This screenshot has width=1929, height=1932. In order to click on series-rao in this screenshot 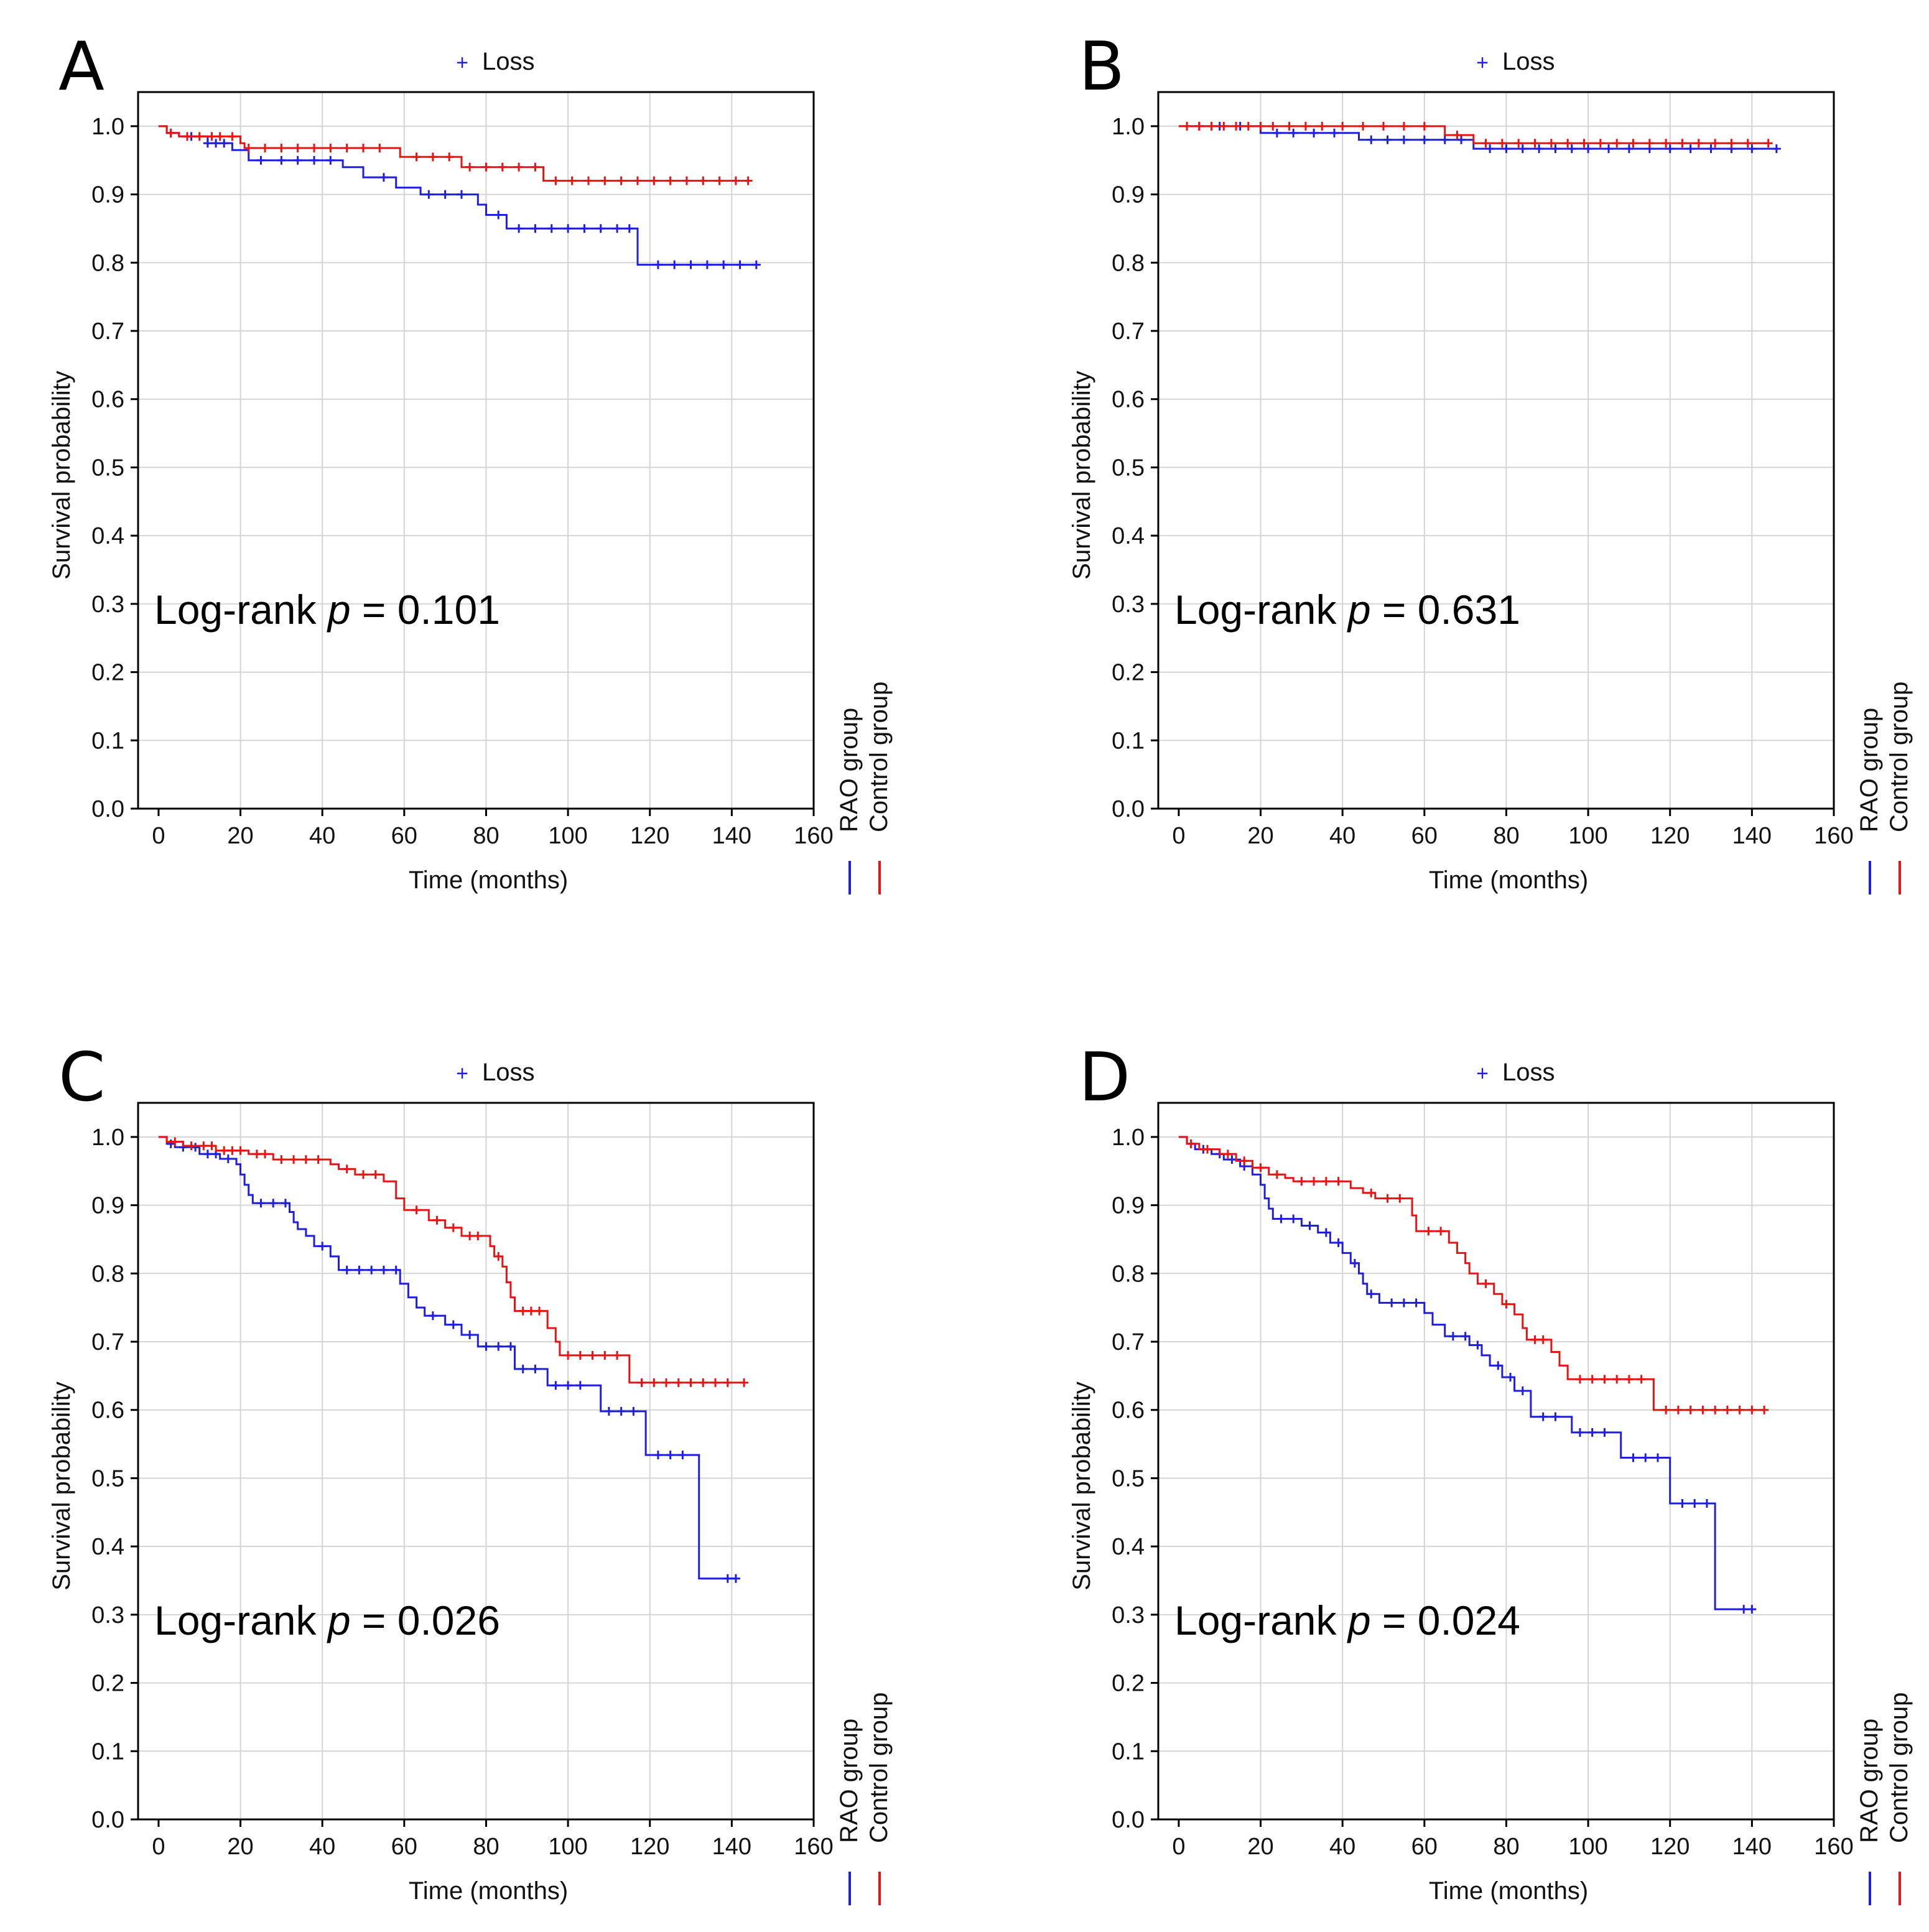, I will do `click(449, 1359)`.